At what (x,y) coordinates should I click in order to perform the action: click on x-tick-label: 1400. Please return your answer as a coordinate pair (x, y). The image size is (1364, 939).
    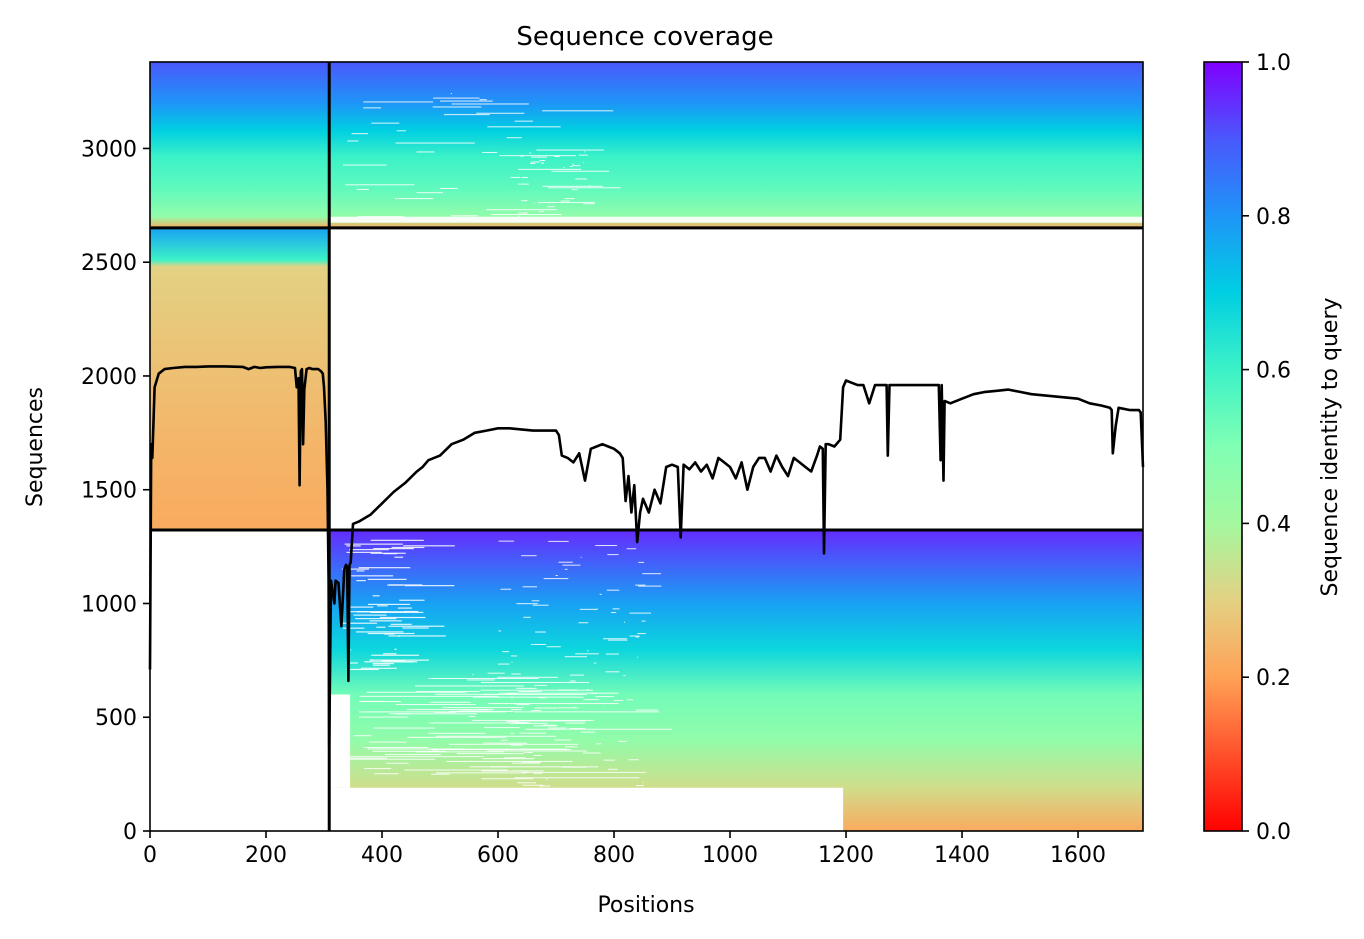
    Looking at the image, I should click on (962, 855).